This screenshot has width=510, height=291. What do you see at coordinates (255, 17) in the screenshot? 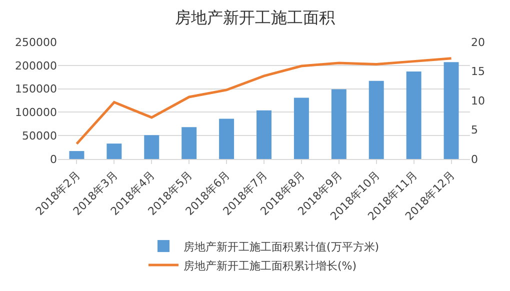
I see `chart-title: 房地产新开工施工面积` at bounding box center [255, 17].